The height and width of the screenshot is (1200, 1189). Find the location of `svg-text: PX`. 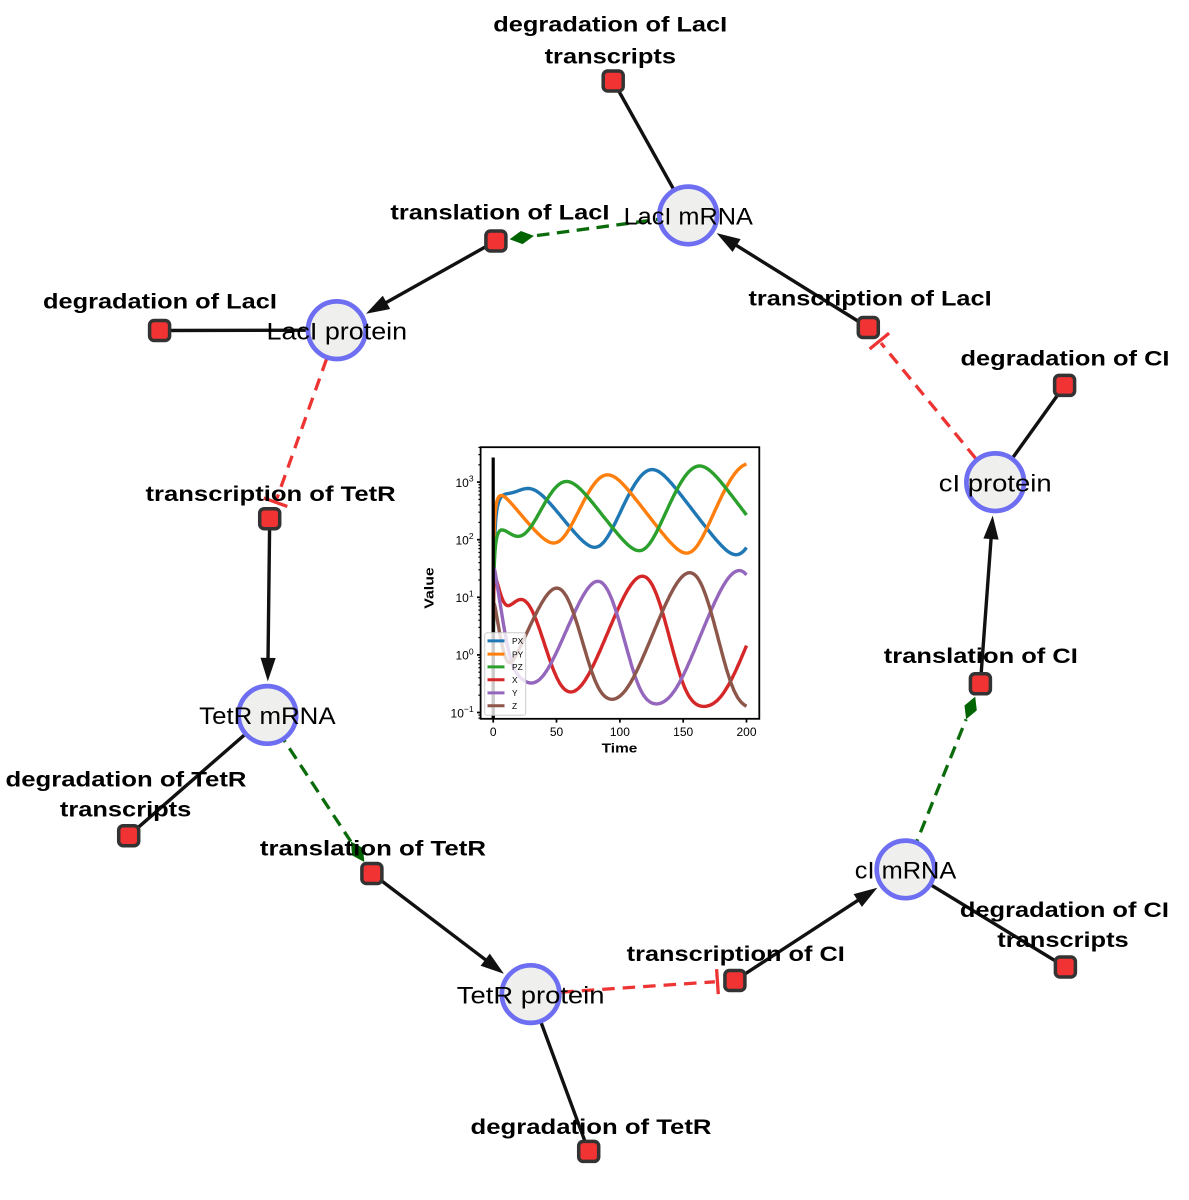

svg-text: PX is located at coordinates (518, 641).